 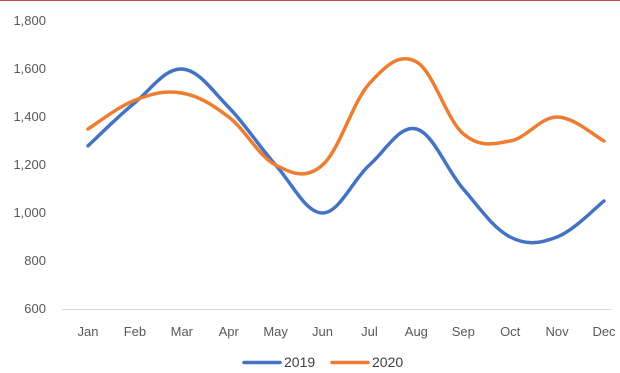 What do you see at coordinates (369, 331) in the screenshot?
I see `x-tick-label: Jul` at bounding box center [369, 331].